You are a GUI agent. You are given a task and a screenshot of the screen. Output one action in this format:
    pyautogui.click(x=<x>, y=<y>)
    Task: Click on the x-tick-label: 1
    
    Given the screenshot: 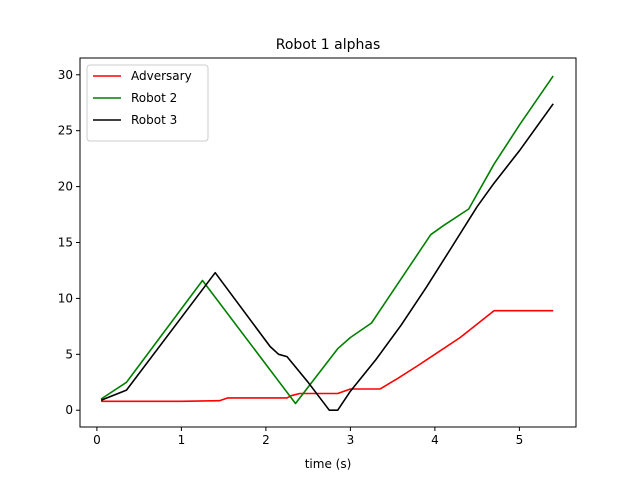 What is the action you would take?
    pyautogui.click(x=182, y=440)
    